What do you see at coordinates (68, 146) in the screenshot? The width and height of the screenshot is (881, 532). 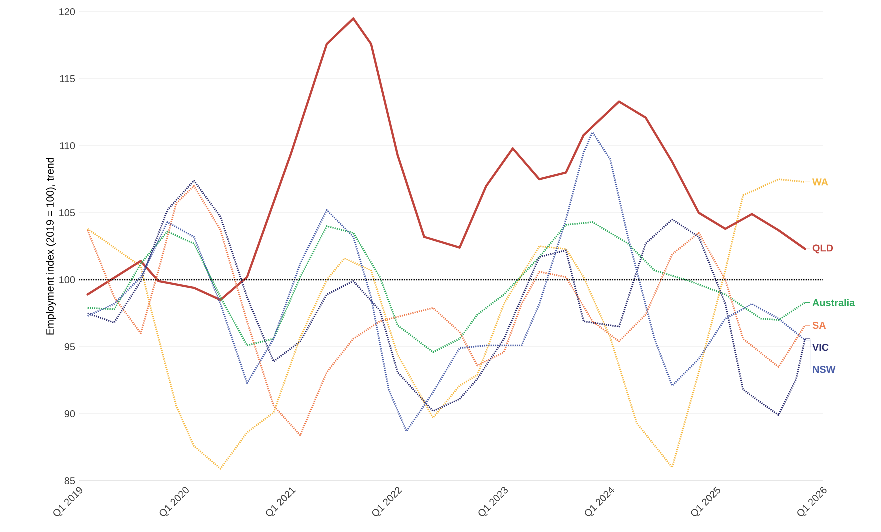 I see `y-tick-label: 110` at bounding box center [68, 146].